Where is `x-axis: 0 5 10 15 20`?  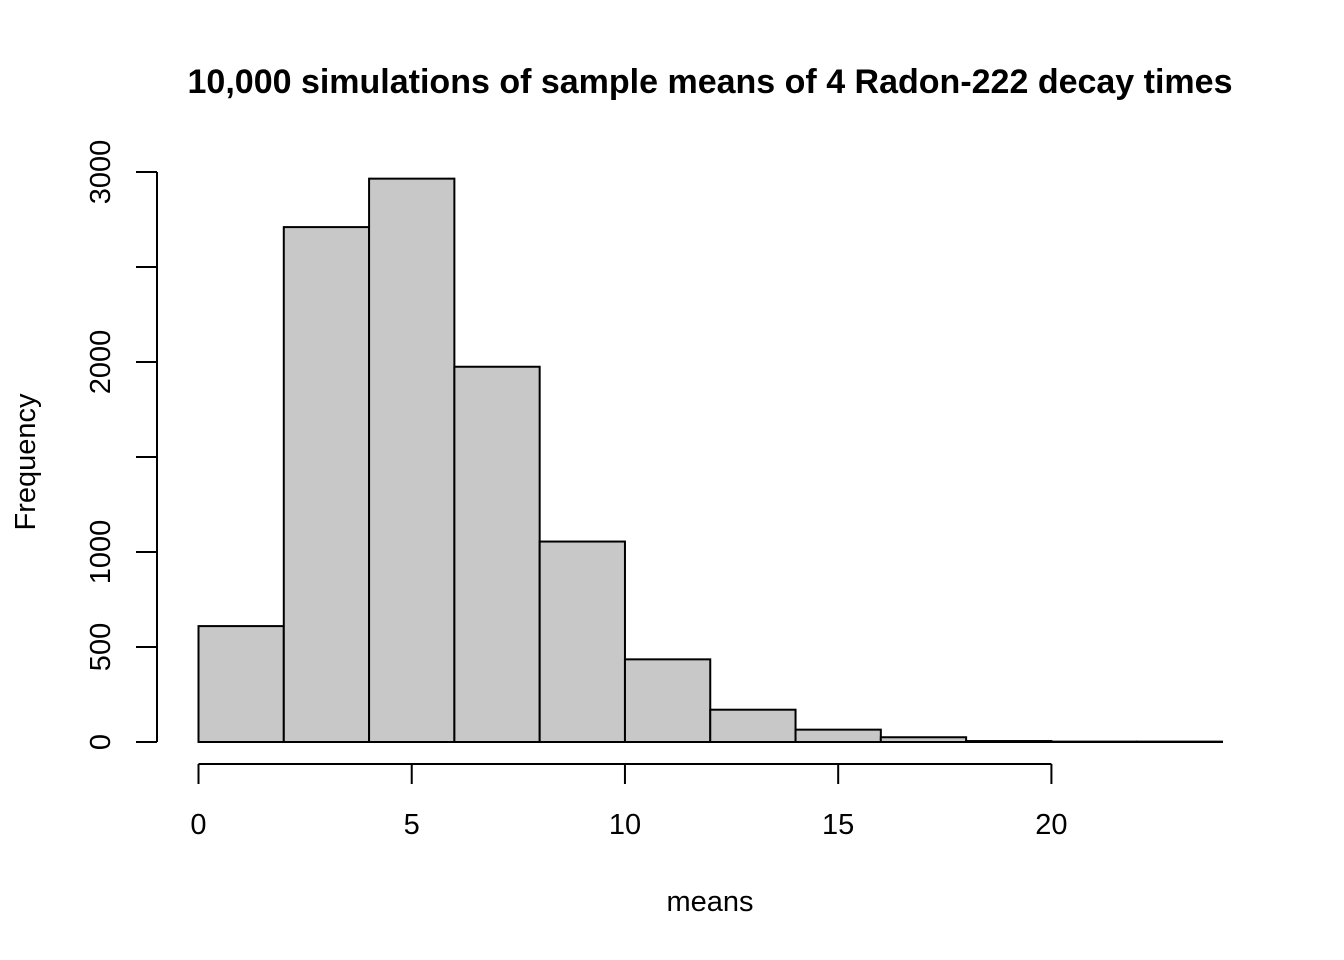 x-axis: 0 5 10 15 20 is located at coordinates (629, 802).